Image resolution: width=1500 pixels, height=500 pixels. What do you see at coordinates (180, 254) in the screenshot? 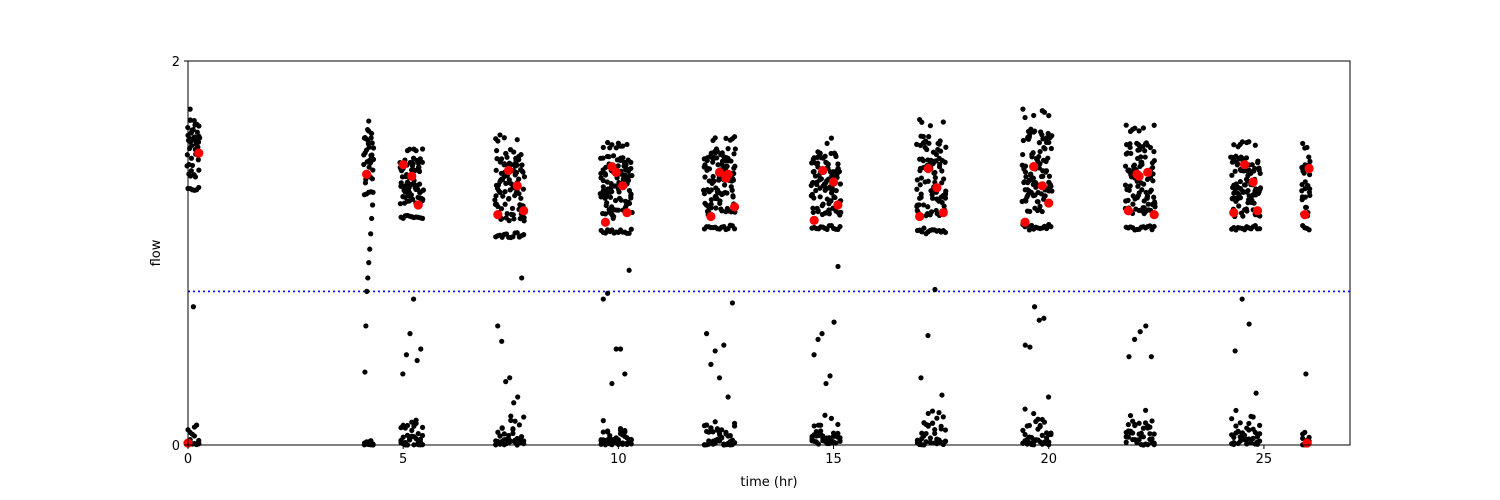
I see `y-ticks: 02` at bounding box center [180, 254].